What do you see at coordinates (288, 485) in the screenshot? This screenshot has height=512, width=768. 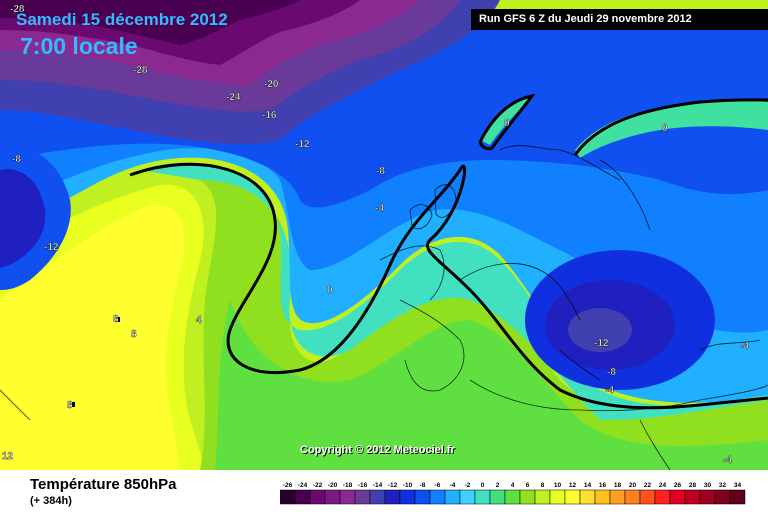 I see `legend-value: -26` at bounding box center [288, 485].